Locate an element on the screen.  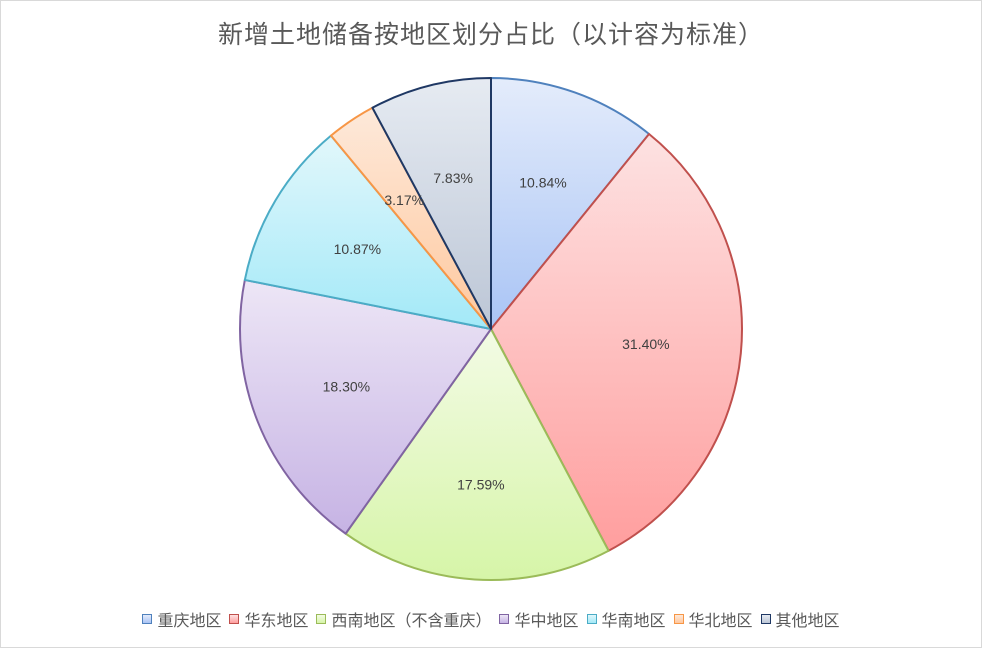
slice-label-0: 10.84% is located at coordinates (542, 182).